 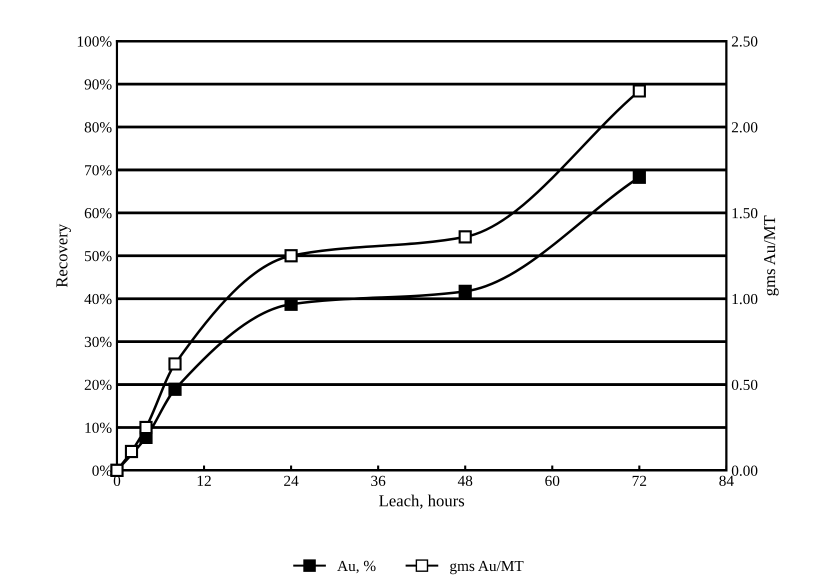 What do you see at coordinates (98, 385) in the screenshot?
I see `y-tick-label: 20%` at bounding box center [98, 385].